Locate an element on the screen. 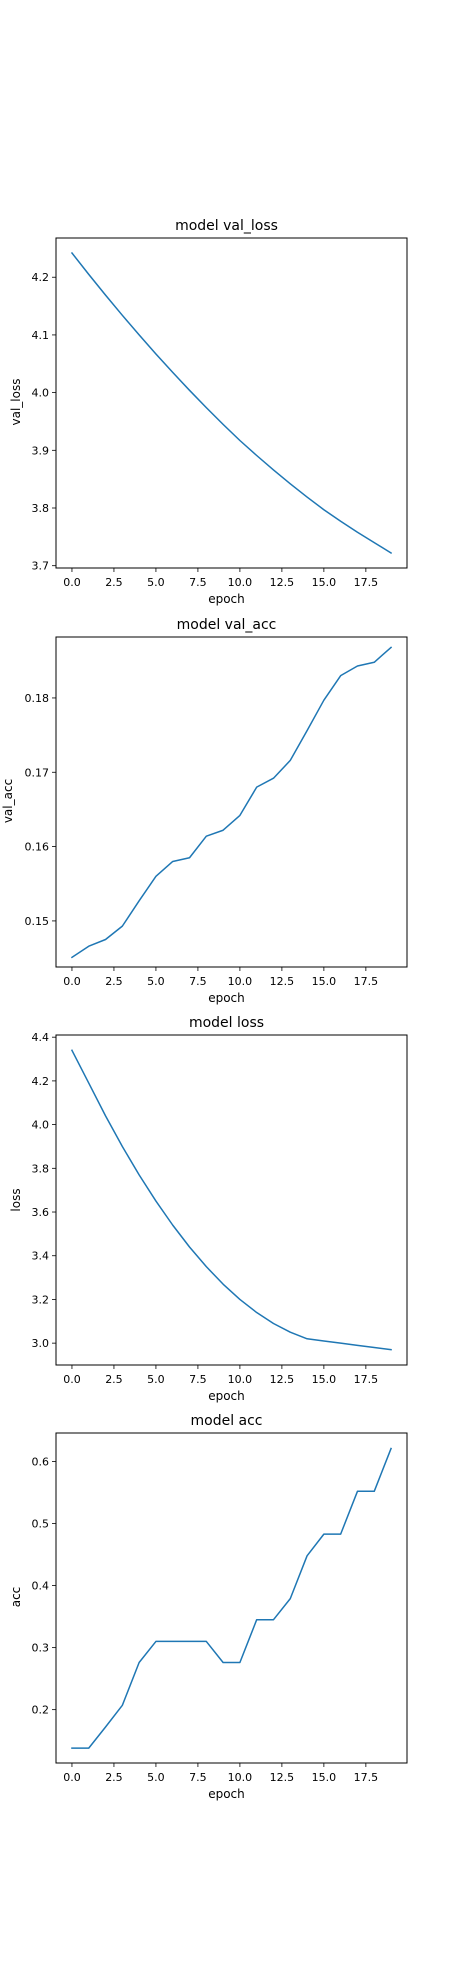 This screenshot has height=1980, width=450. val-acc-xtick-label: 10.0 is located at coordinates (240, 981).